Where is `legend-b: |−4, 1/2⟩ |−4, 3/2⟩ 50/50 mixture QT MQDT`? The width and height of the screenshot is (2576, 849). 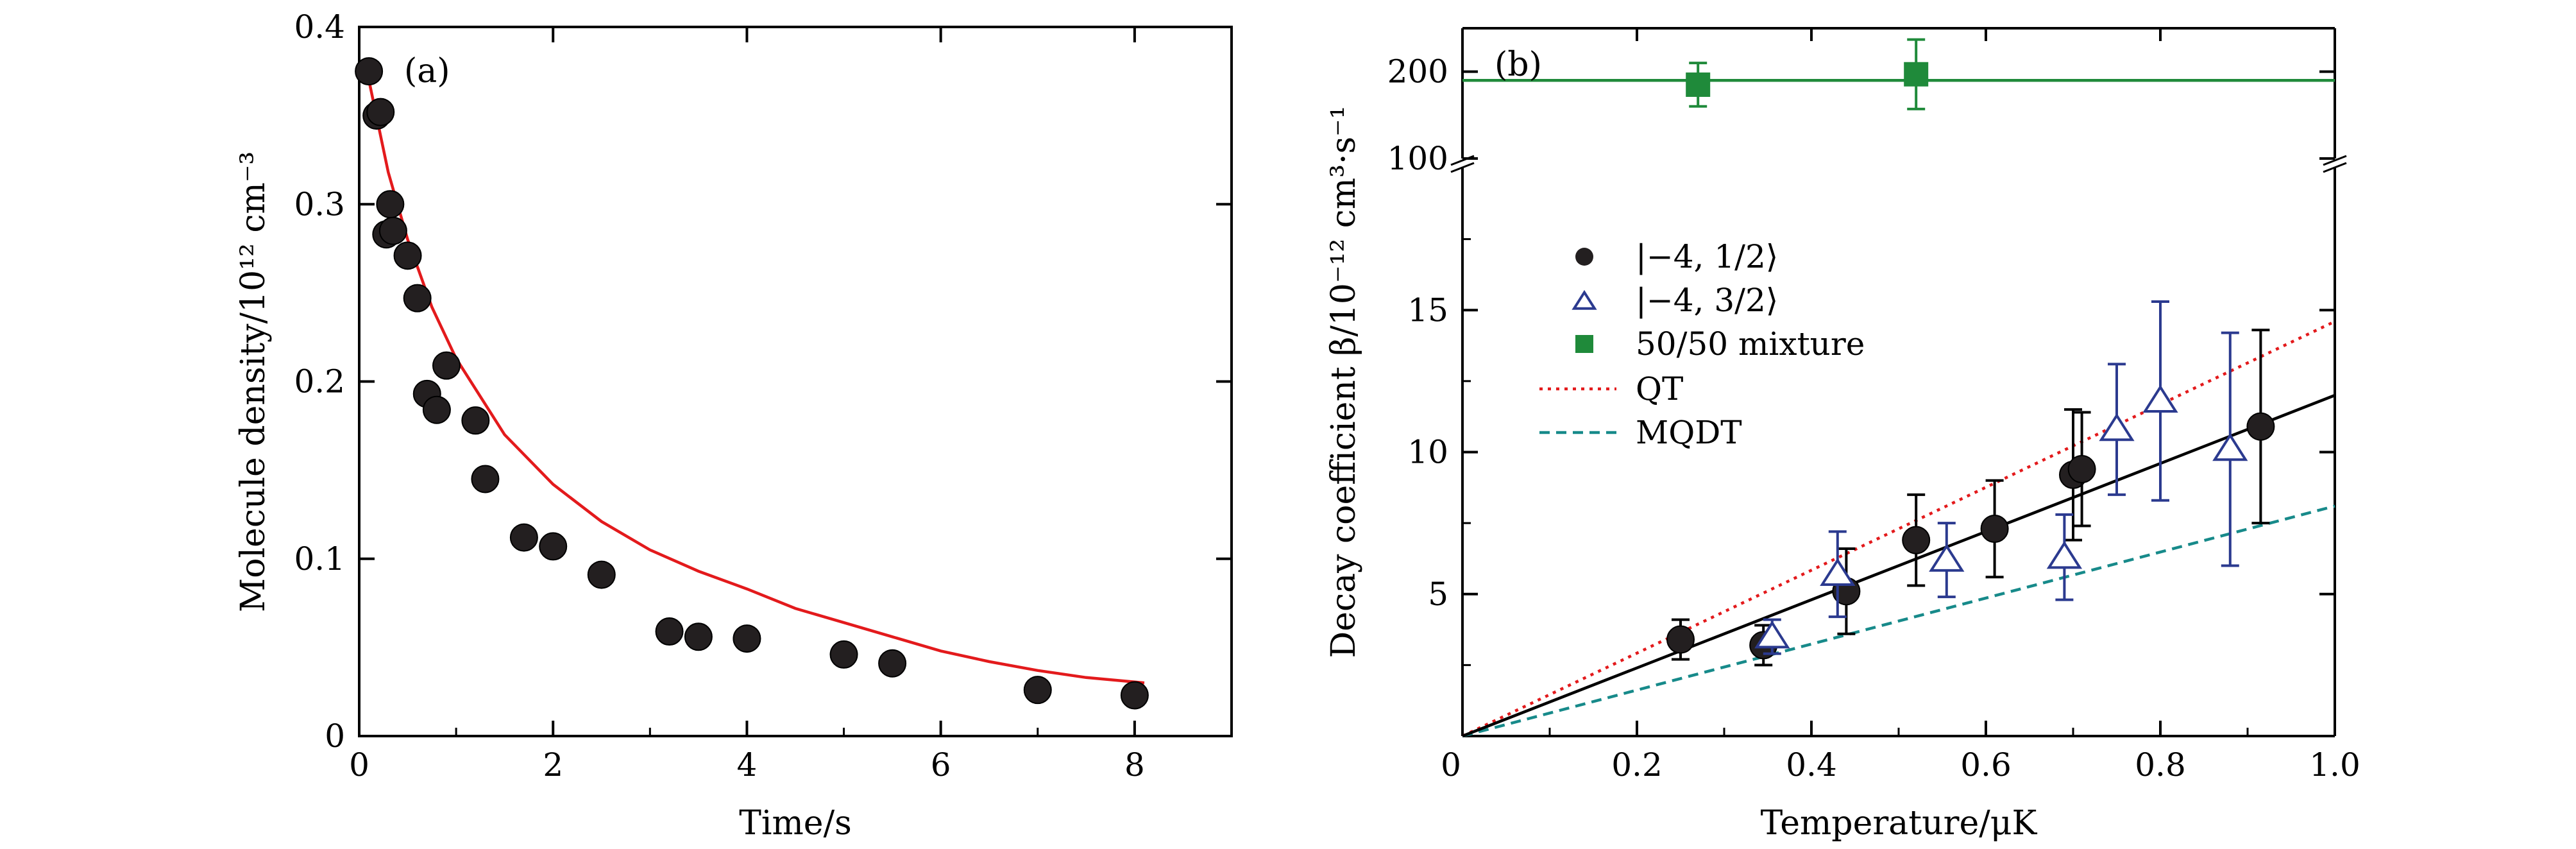 legend-b: |−4, 1/2⟩ |−4, 3/2⟩ 50/50 mixture QT MQDT is located at coordinates (1702, 344).